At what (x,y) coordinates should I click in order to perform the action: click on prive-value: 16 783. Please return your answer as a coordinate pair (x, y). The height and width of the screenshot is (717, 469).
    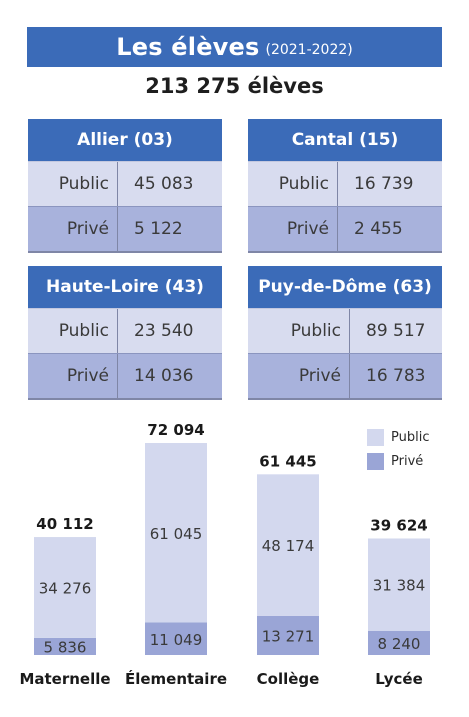
    Looking at the image, I should click on (396, 376).